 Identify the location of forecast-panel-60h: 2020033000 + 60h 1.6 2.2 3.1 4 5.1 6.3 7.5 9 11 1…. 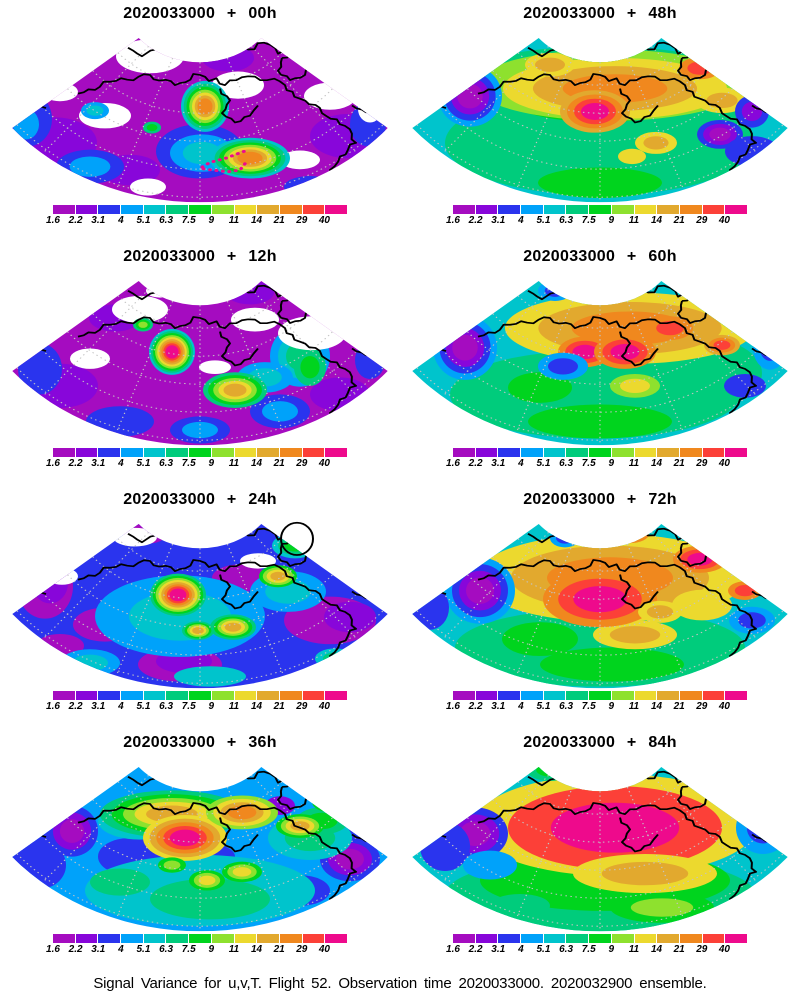
(600, 364).